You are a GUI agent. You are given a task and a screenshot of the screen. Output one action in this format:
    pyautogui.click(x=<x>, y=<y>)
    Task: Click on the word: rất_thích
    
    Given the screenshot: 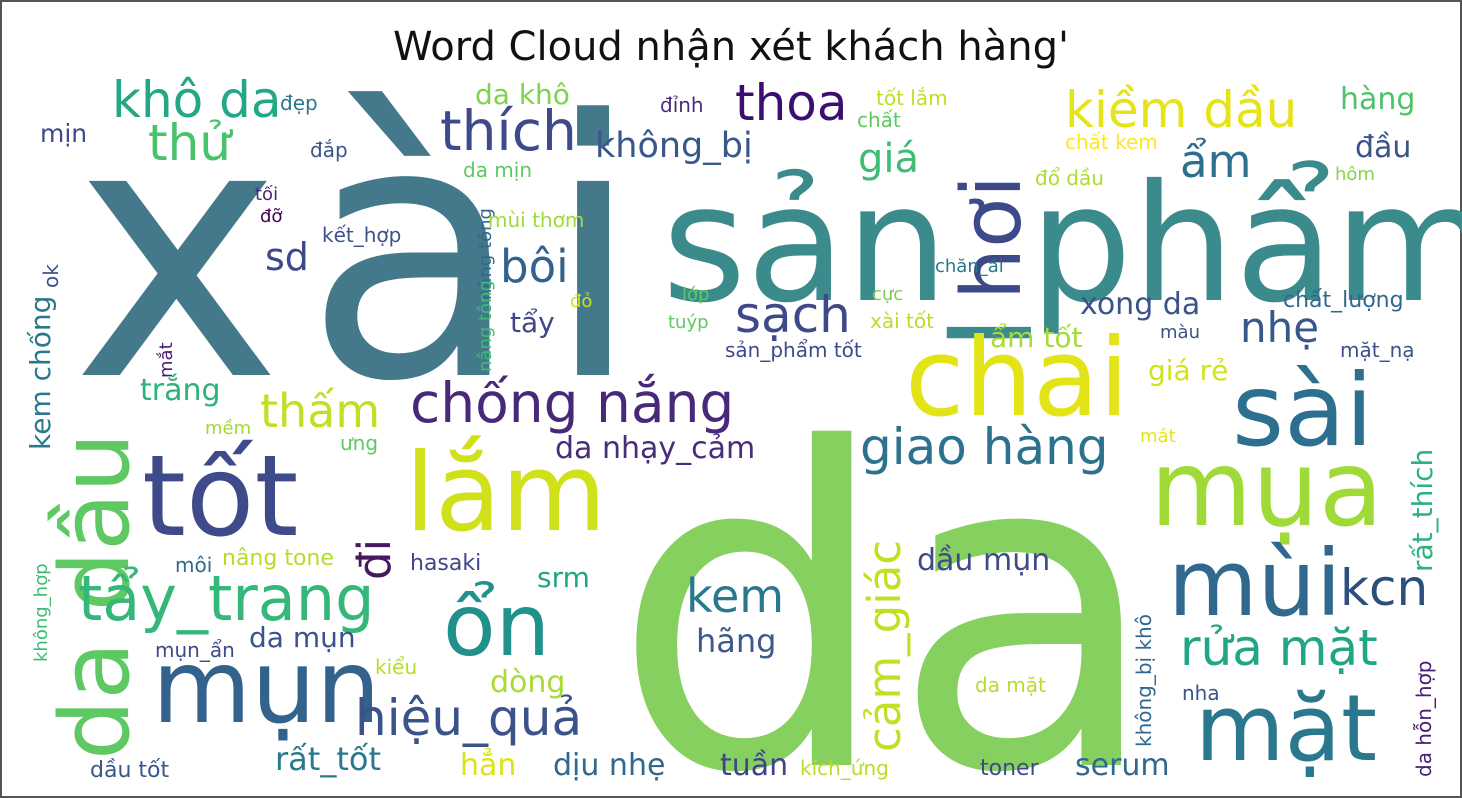 What is the action you would take?
    pyautogui.click(x=1422, y=510)
    